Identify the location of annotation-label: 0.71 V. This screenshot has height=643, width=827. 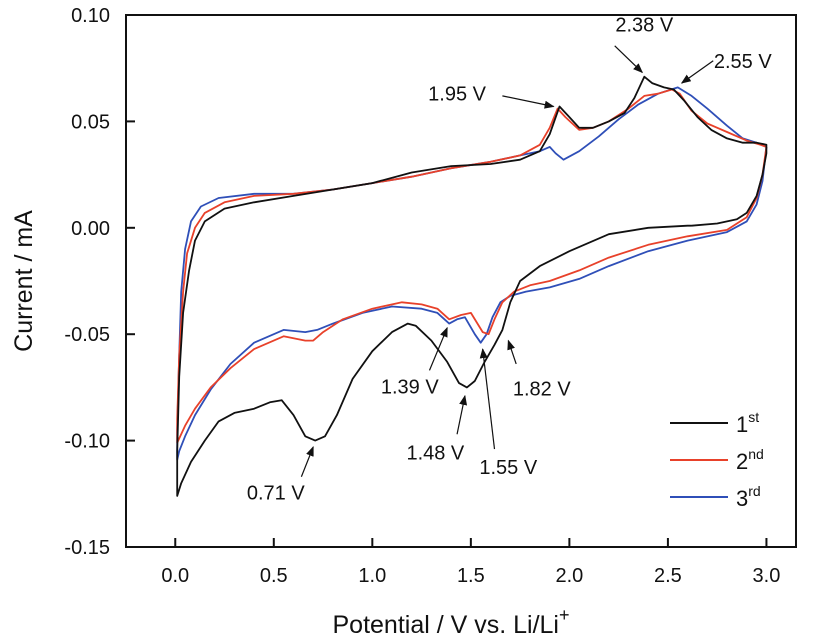
(276, 494).